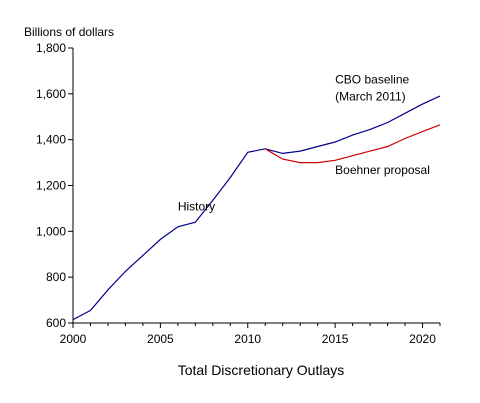 Image resolution: width=480 pixels, height=403 pixels. I want to click on y-tick-label: 1,000, so click(51, 231).